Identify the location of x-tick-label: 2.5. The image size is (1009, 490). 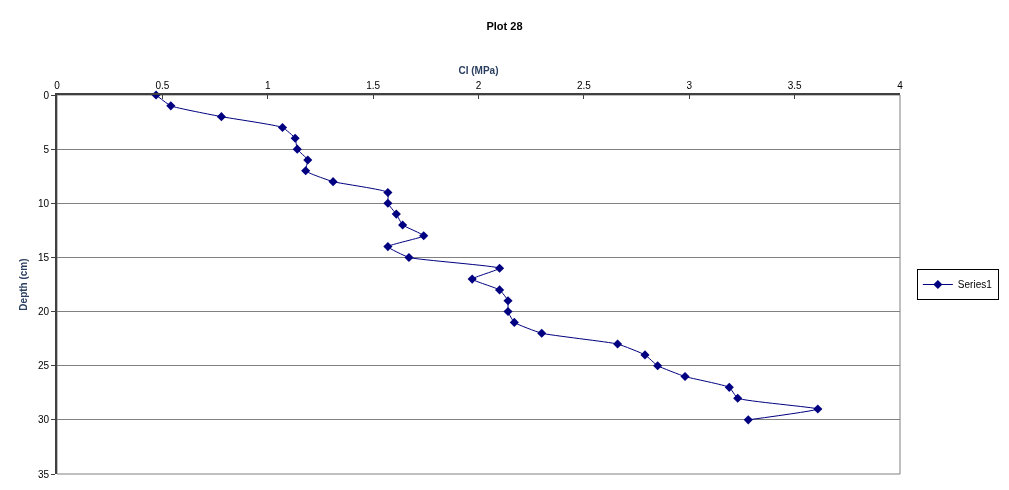
(584, 85).